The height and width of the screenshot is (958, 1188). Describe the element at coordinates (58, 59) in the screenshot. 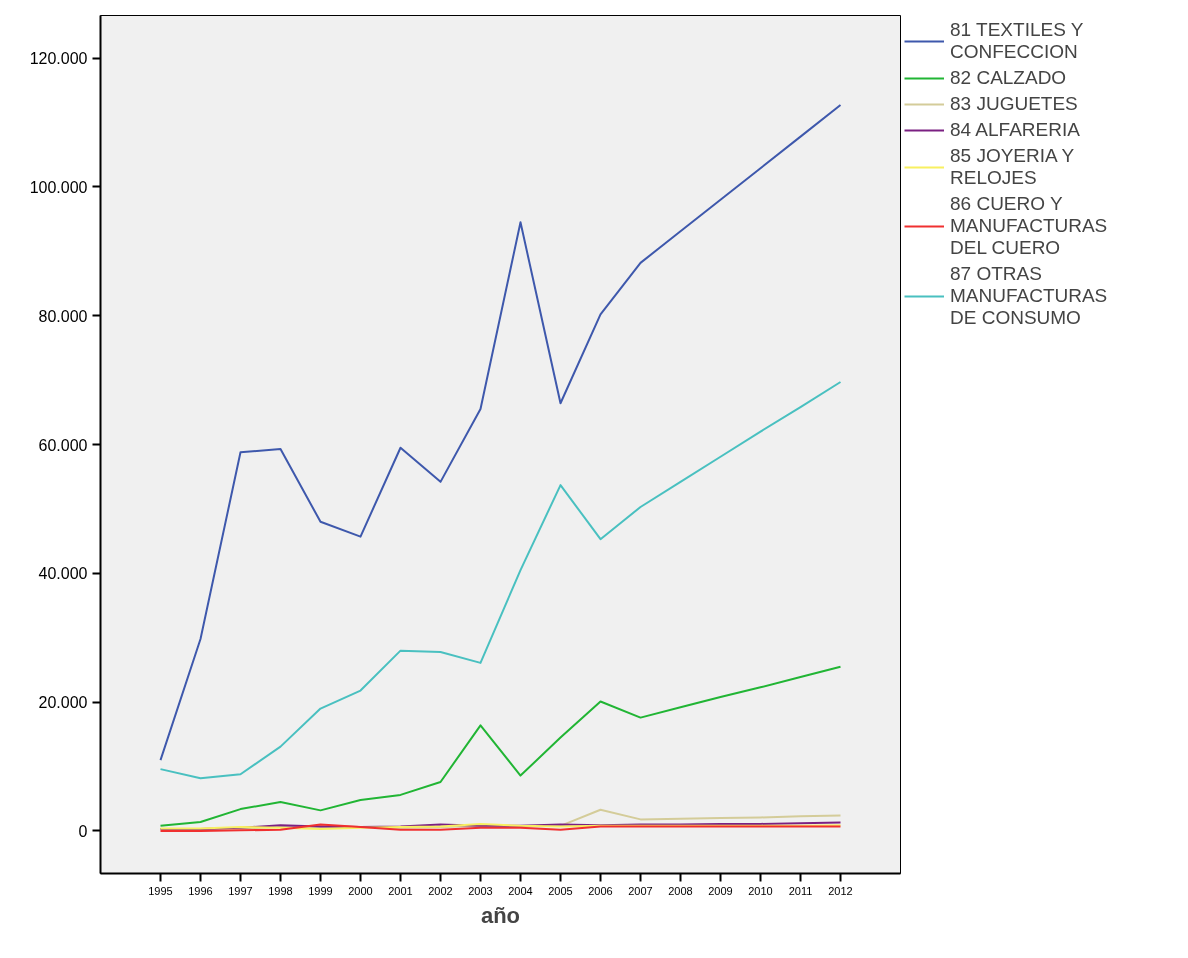

I see `y-tick-label: 120.000` at that location.